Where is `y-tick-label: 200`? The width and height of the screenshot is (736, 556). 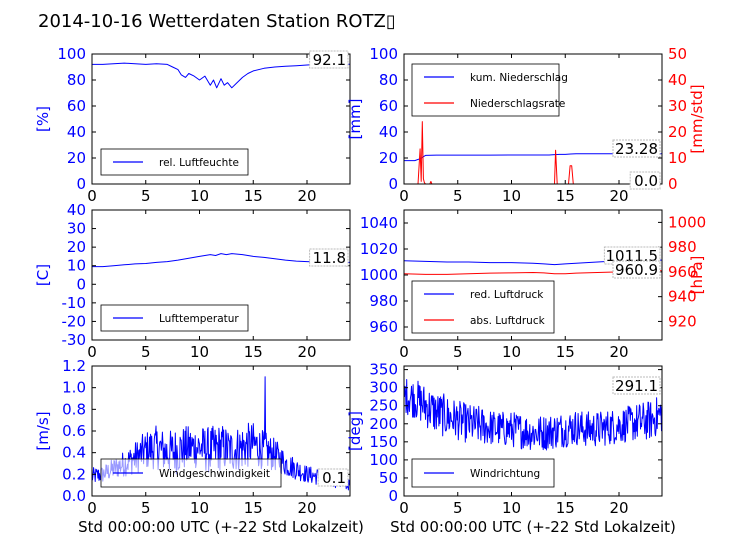 y-tick-label: 200 is located at coordinates (383, 424).